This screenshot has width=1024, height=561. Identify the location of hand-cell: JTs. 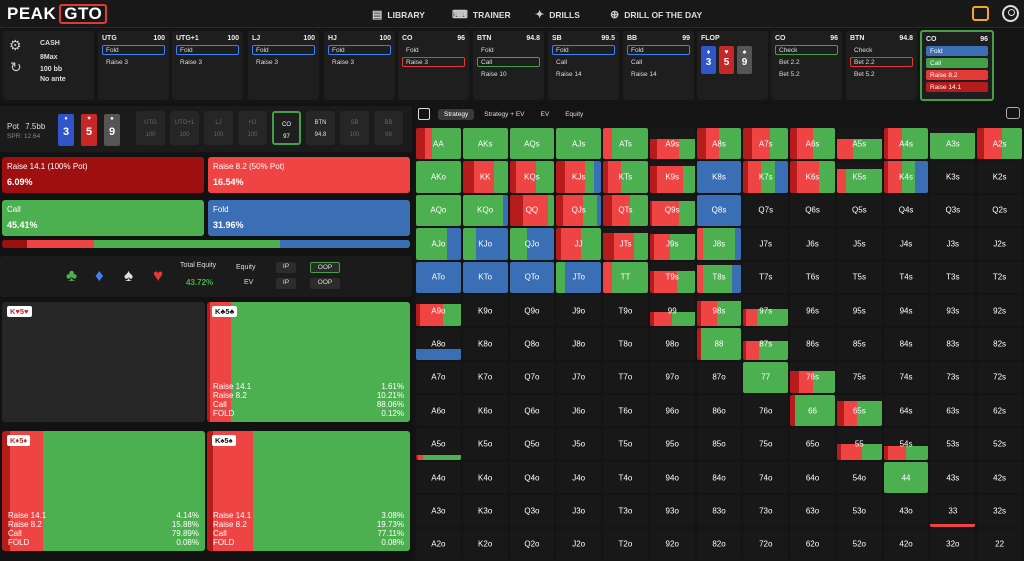
(625, 244).